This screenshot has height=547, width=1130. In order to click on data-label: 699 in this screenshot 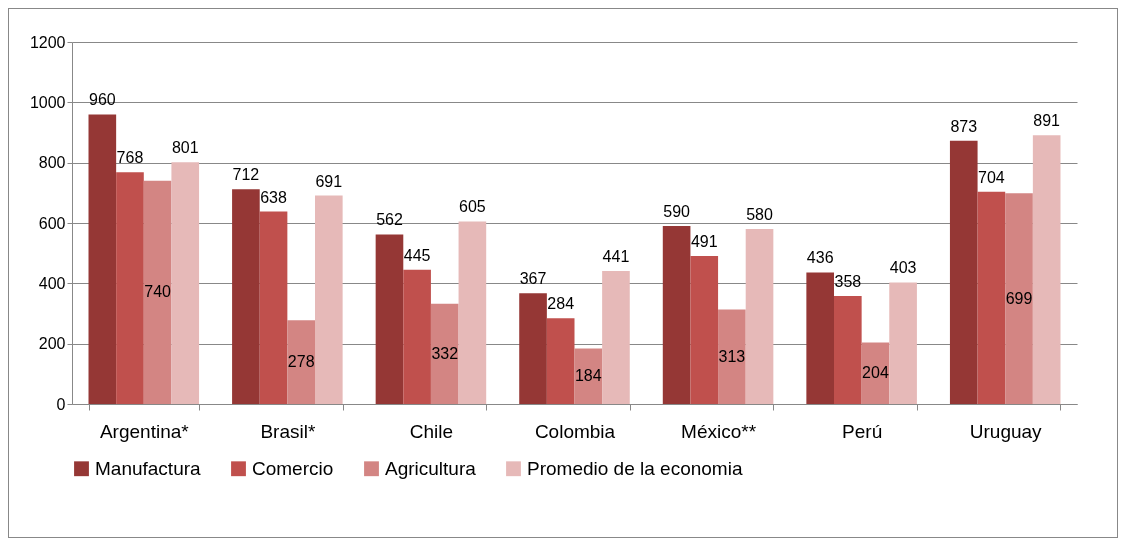, I will do `click(1019, 298)`.